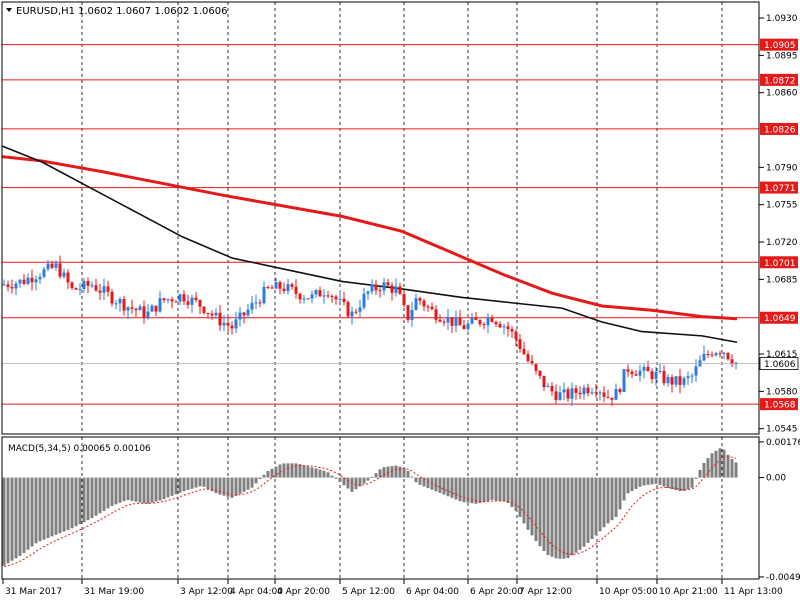 The height and width of the screenshot is (600, 800). Describe the element at coordinates (9, 10) in the screenshot. I see `triangle-down-icon` at that location.